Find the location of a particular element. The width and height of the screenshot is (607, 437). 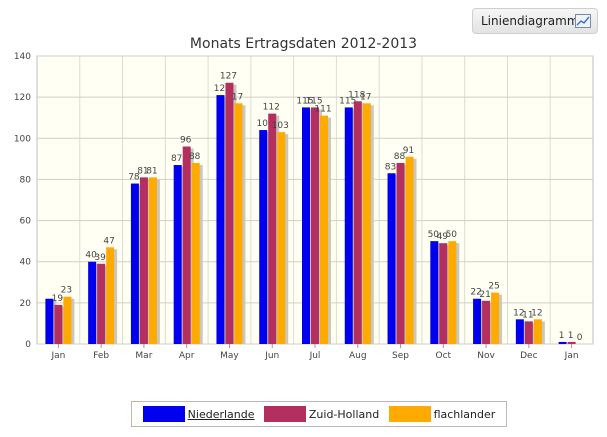

x-tick-label: Oct is located at coordinates (444, 356).